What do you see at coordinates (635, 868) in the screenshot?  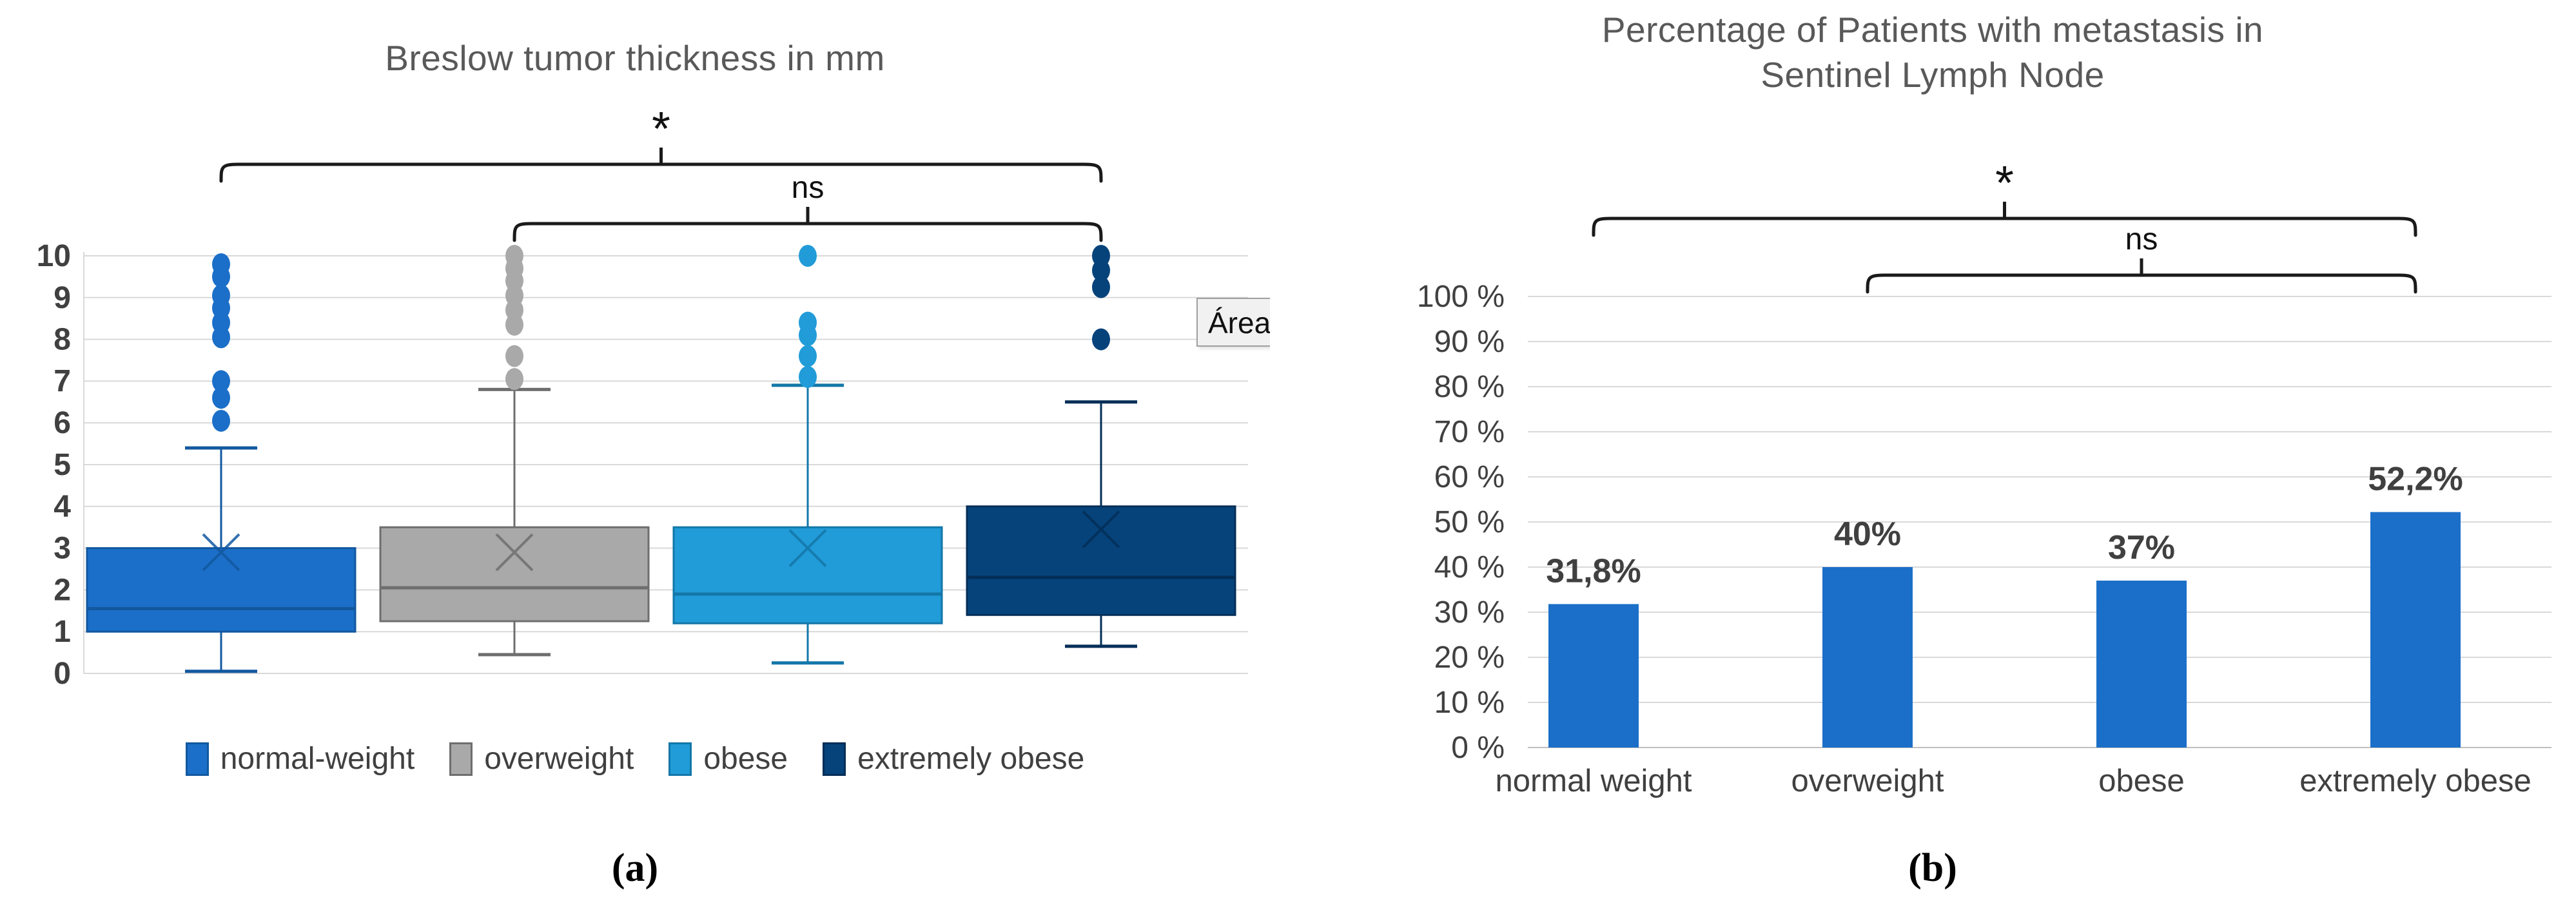 I see `caption-a: (a)` at bounding box center [635, 868].